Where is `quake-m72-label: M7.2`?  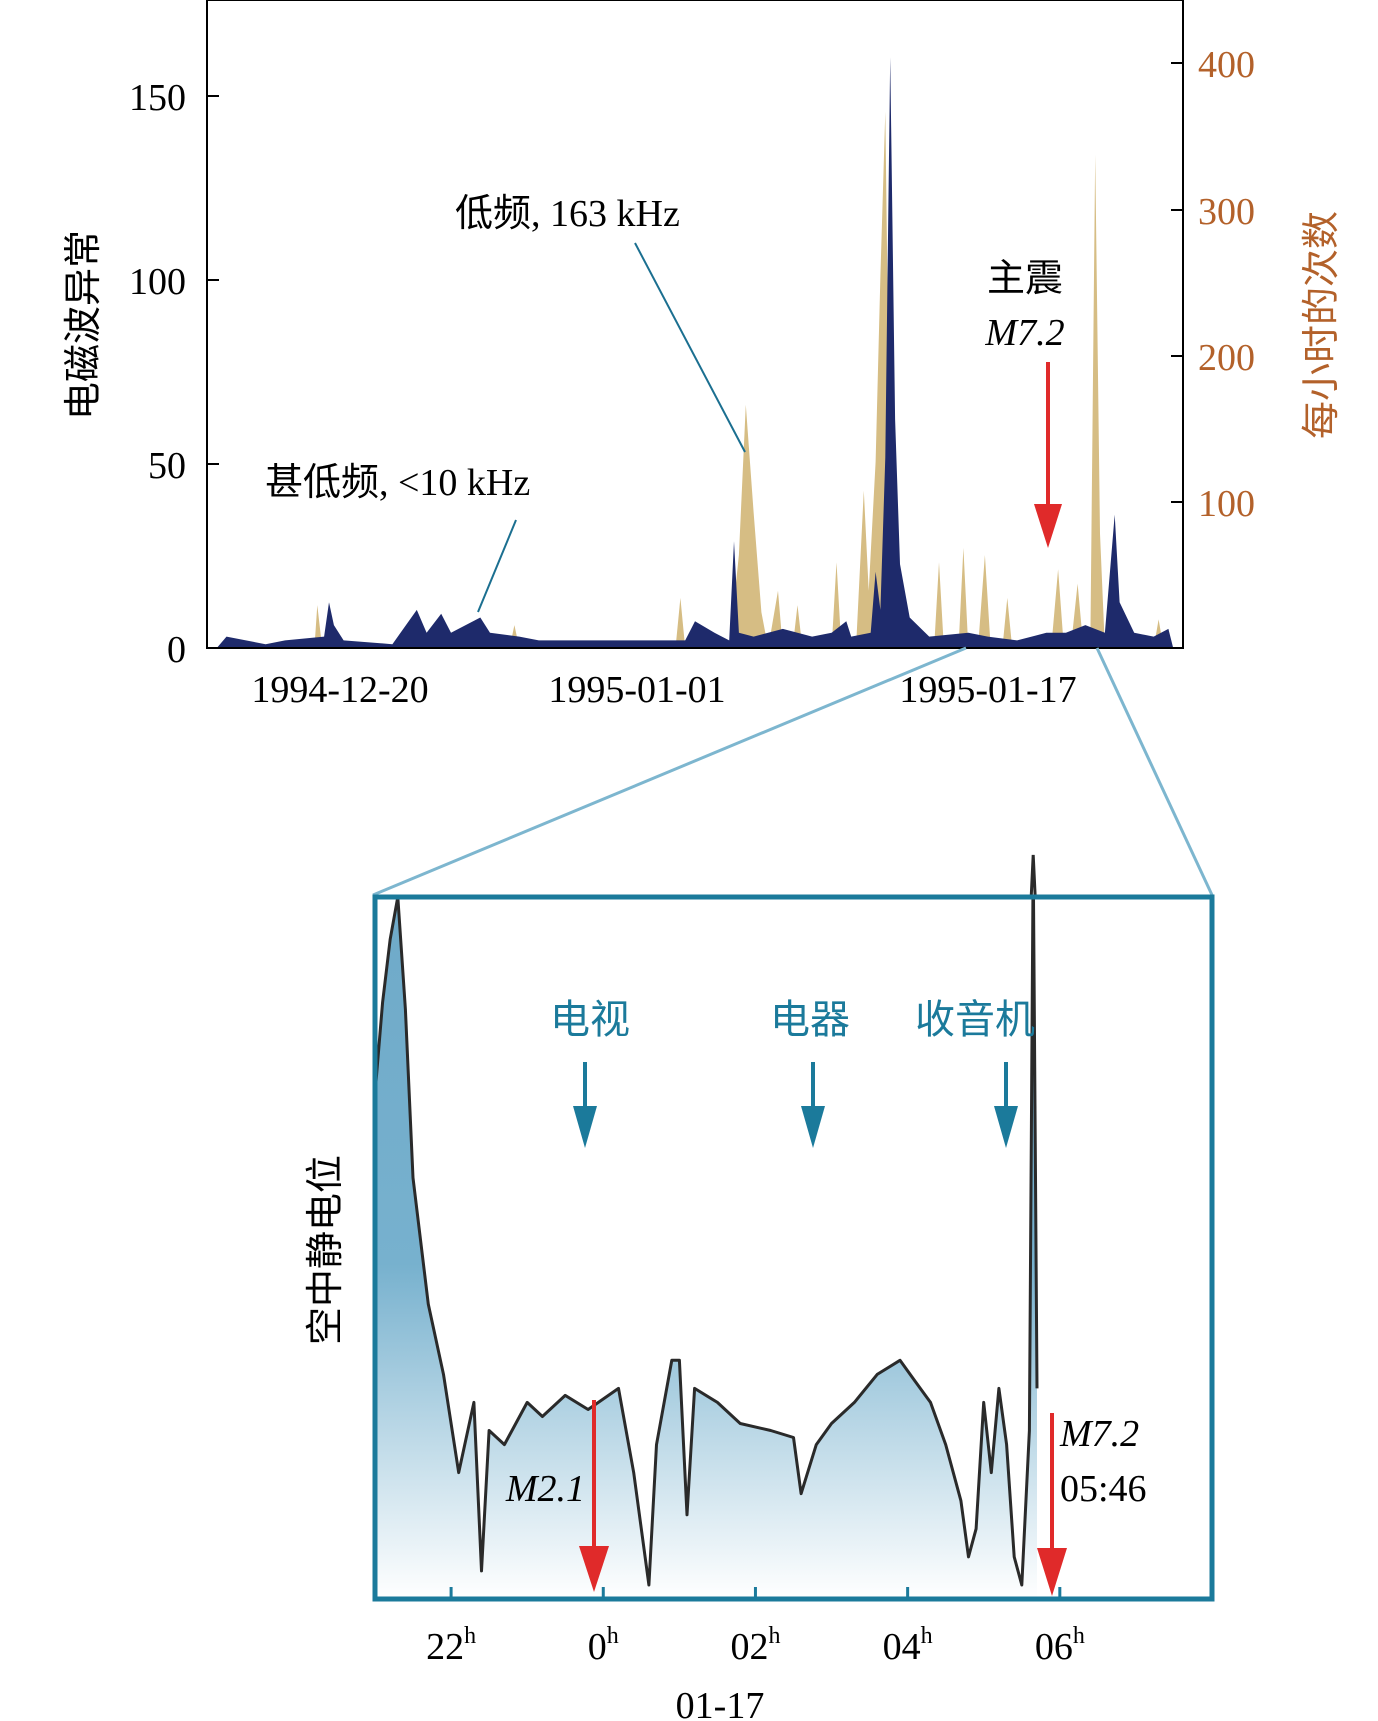
quake-m72-label: M7.2 is located at coordinates (1099, 1434).